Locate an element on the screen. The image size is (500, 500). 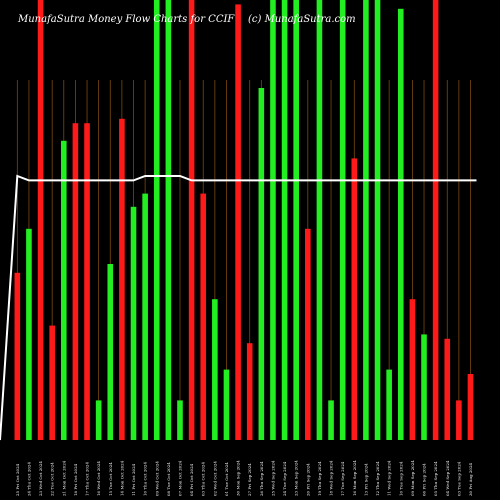
tick-label: 18 Fri Oct 2024 is located at coordinates (75, 479).